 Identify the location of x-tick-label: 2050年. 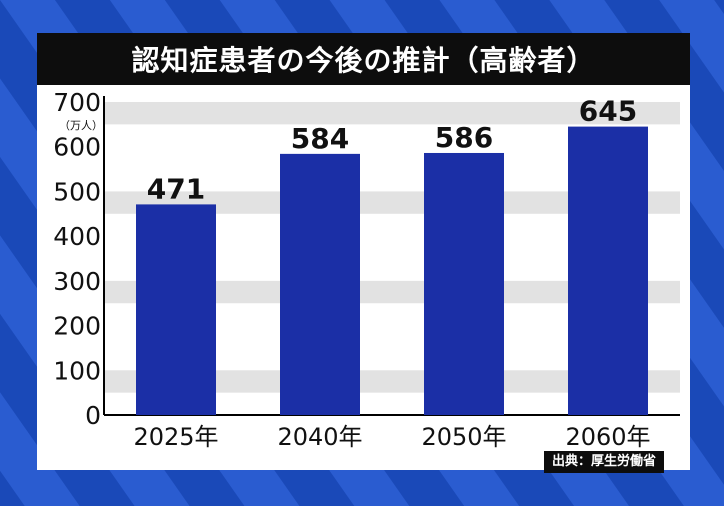
(463, 437).